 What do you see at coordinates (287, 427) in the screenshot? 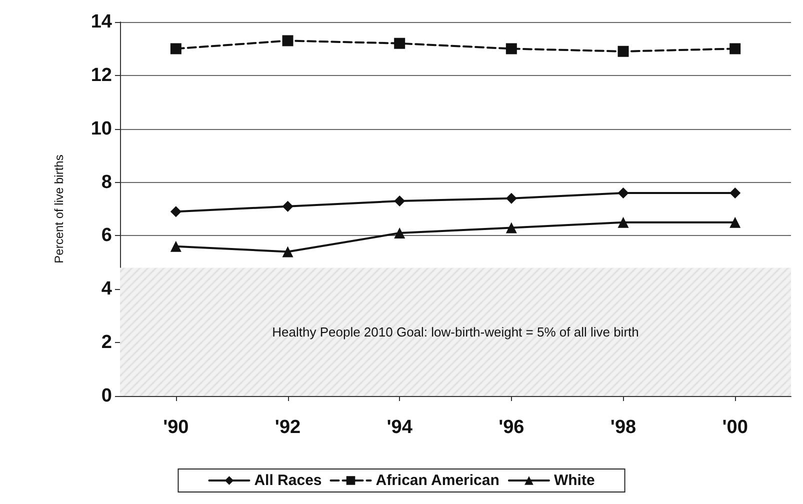
I see `x-tick-label: '92` at bounding box center [287, 427].